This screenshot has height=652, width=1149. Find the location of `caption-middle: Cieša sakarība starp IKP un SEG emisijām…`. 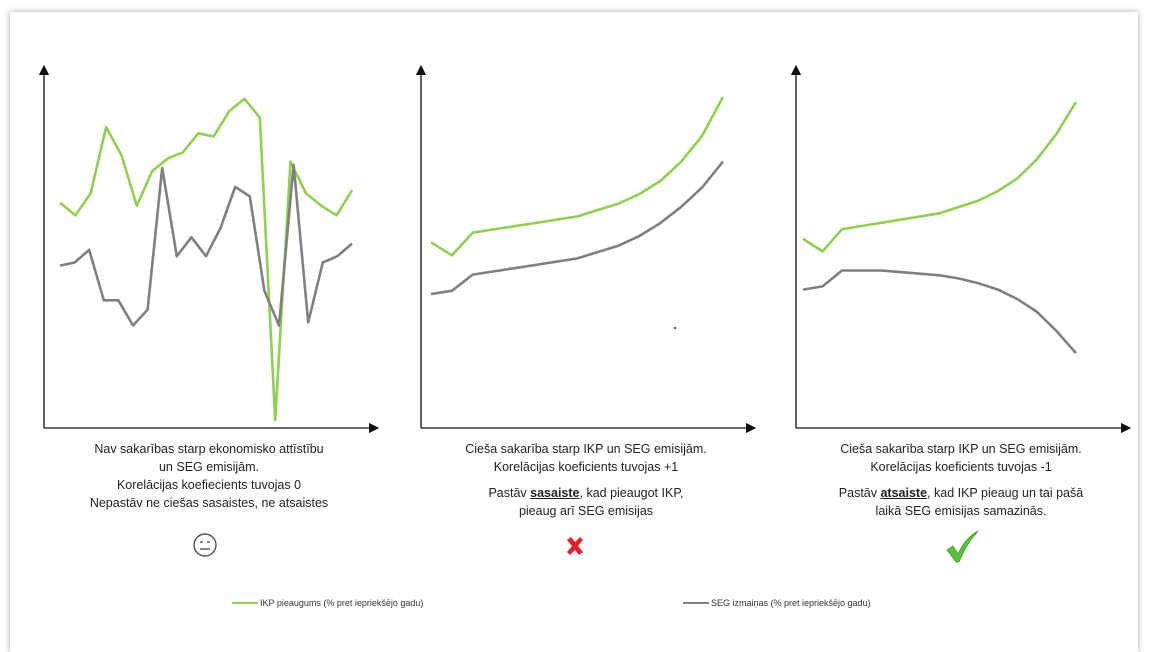

caption-middle: Cieša sakarība starp IKP un SEG emisijām… is located at coordinates (586, 480).